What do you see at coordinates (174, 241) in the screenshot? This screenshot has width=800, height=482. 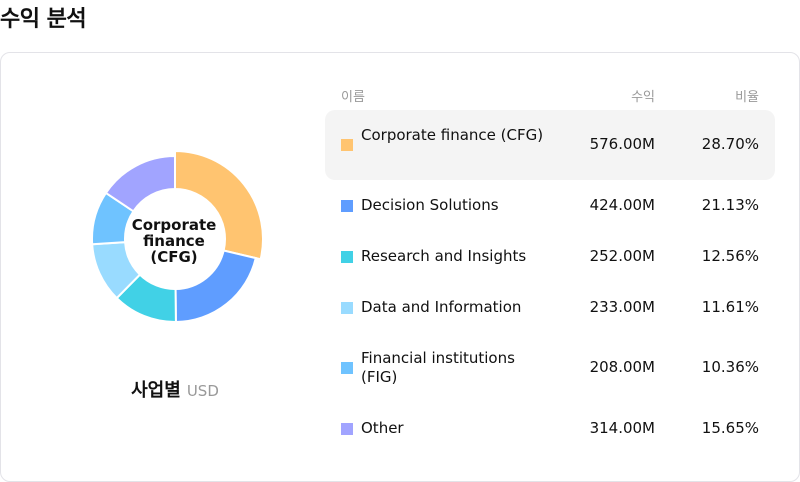 I see `donut-center-label: Corporate finance (CFG)` at bounding box center [174, 241].